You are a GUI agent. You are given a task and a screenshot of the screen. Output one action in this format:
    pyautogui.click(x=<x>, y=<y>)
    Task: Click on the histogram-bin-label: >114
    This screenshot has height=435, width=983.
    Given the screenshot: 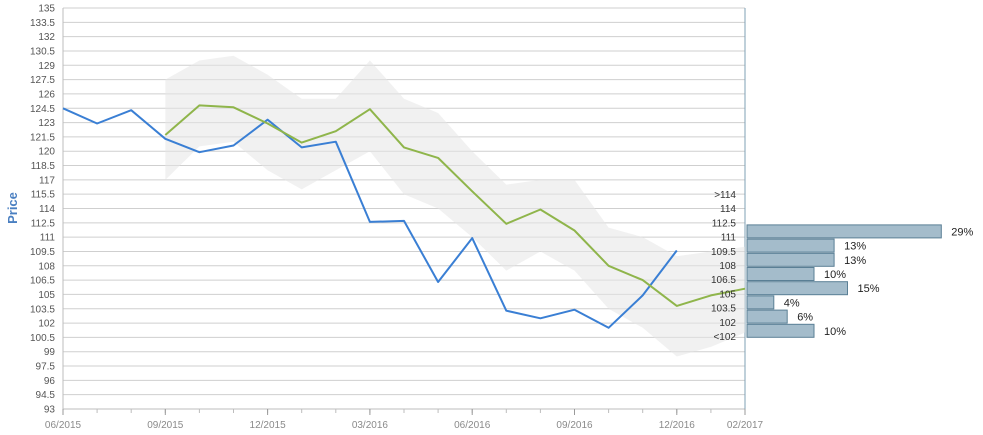 What is the action you would take?
    pyautogui.click(x=725, y=195)
    